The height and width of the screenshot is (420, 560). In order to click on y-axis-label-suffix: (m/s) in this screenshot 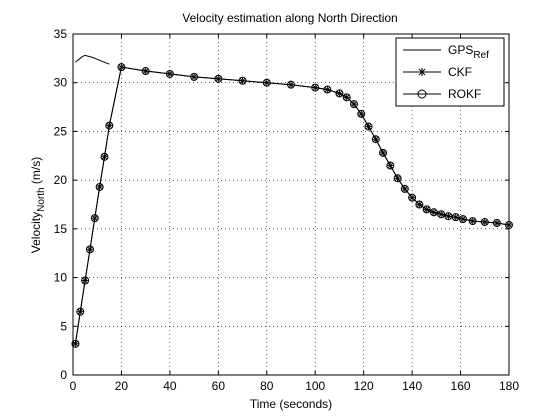, I will do `click(36, 172)`.